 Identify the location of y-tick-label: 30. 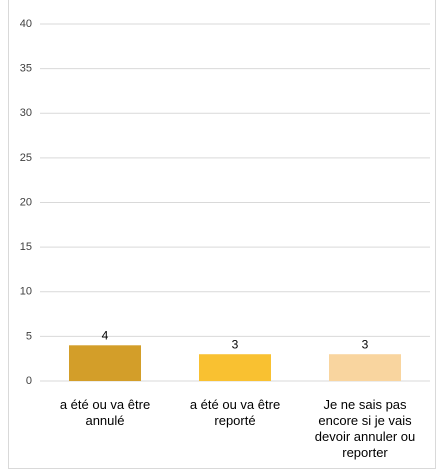
(26, 113).